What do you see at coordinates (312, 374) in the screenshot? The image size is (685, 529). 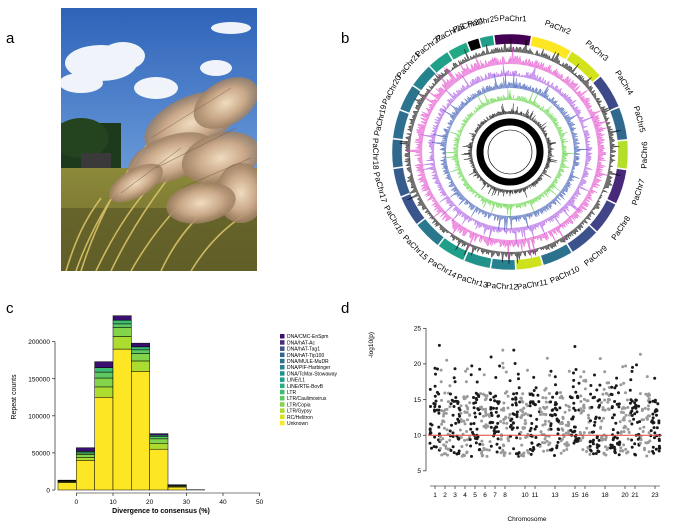 I see `legend-label: DNA/TcMar-Stowaway` at bounding box center [312, 374].